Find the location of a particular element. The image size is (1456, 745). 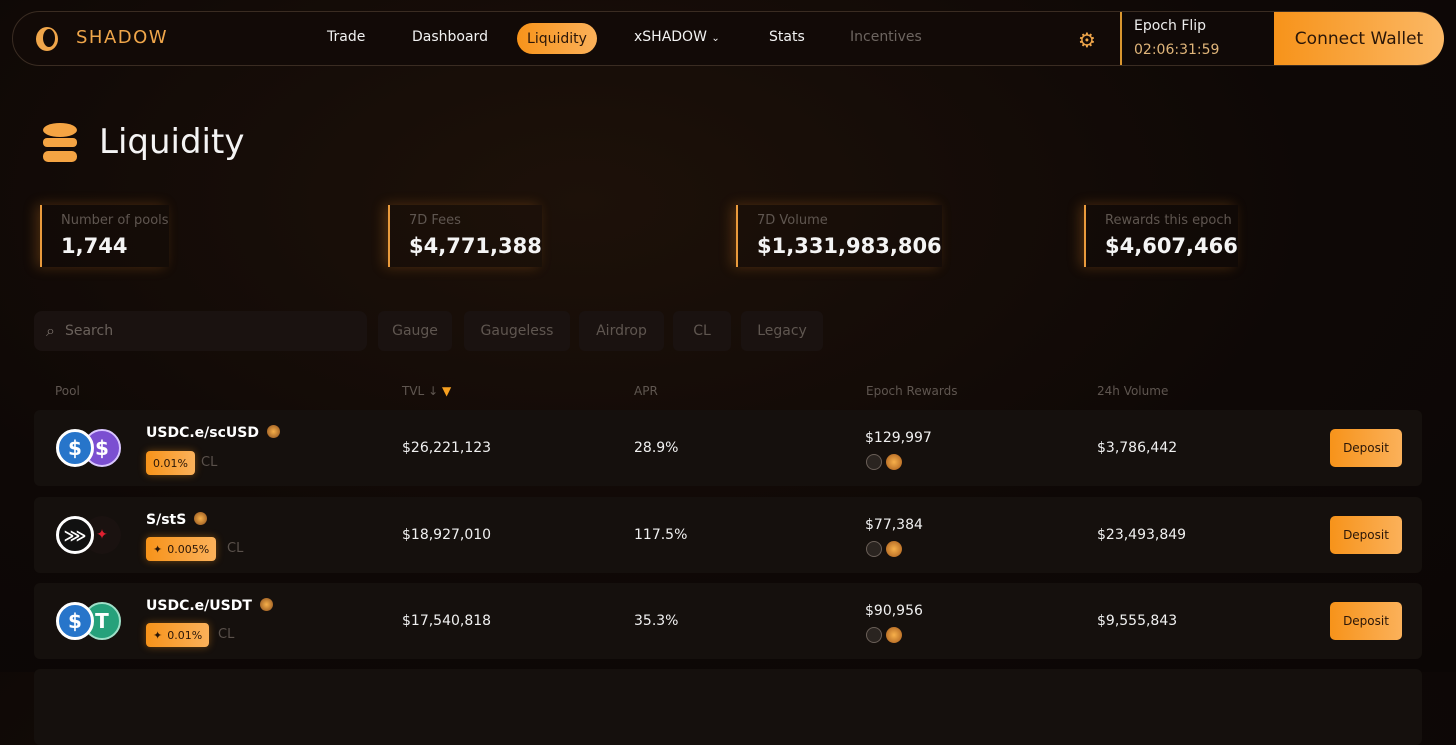

apr-value: 117.5% is located at coordinates (661, 535).